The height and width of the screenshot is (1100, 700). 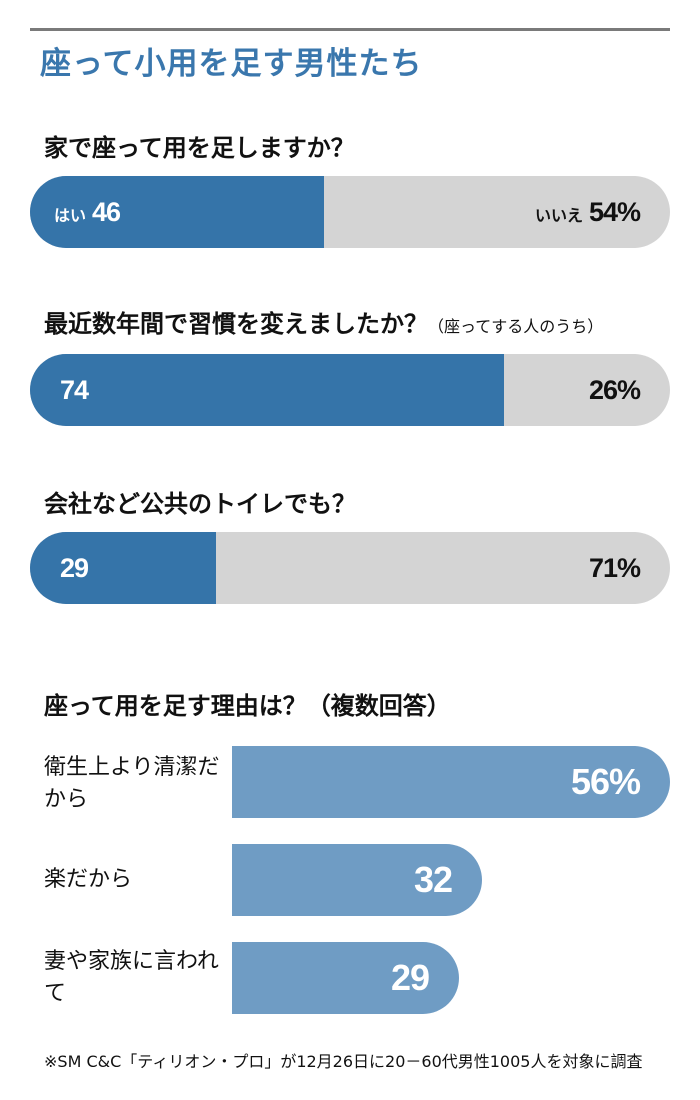 I want to click on question-1-yes-label: はい, so click(x=70, y=215).